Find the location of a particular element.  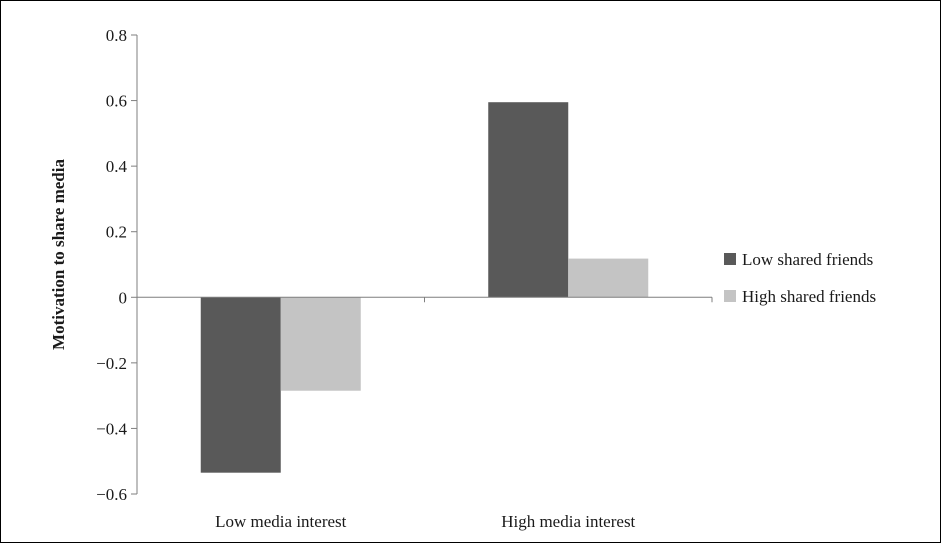

y-axis-ticks: 0.8 0.6 0.4 0.2 0 −0.2 −0.4 −0.6 is located at coordinates (116, 265).